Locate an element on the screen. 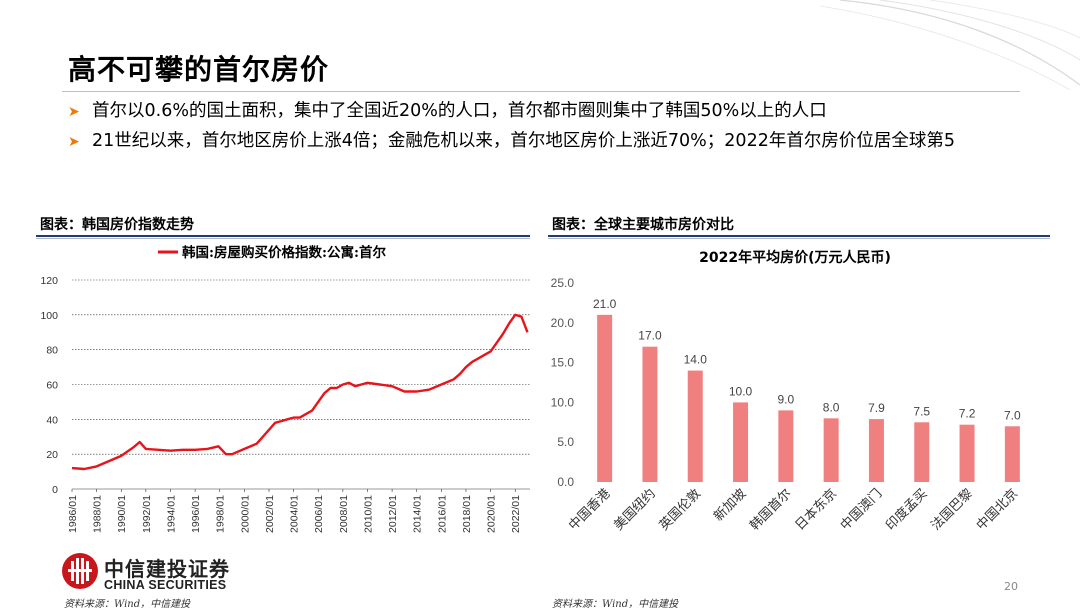  left-source-note: 资料来源：Wind，中信建投 is located at coordinates (127, 604).